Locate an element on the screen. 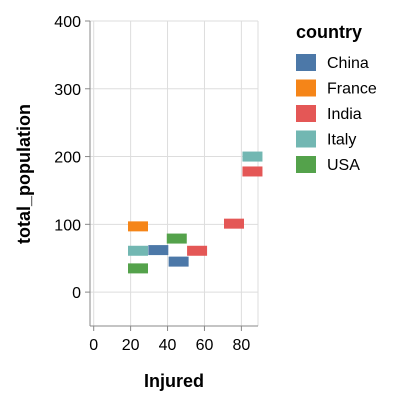 The image size is (400, 400). legend-swatch-italy is located at coordinates (306, 139).